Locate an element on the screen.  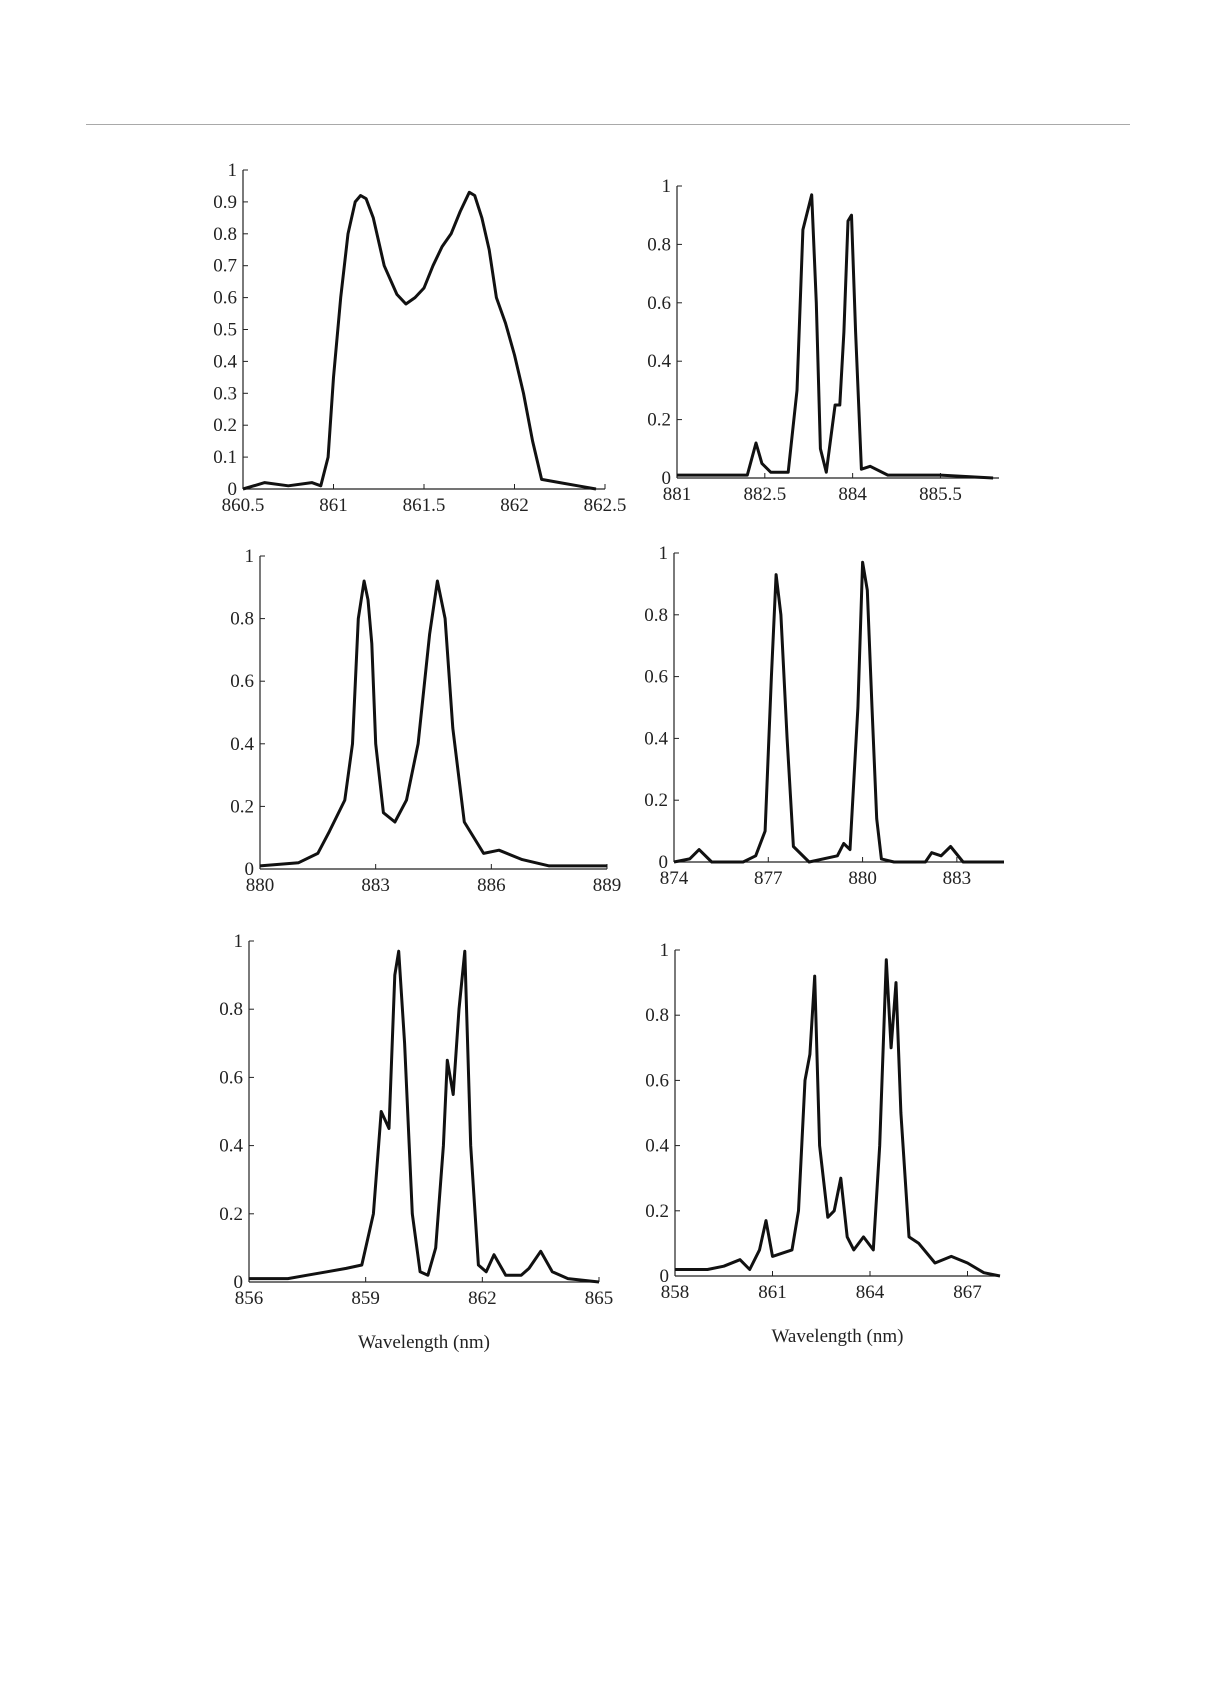
x-tick-label: 867 is located at coordinates (967, 1292).